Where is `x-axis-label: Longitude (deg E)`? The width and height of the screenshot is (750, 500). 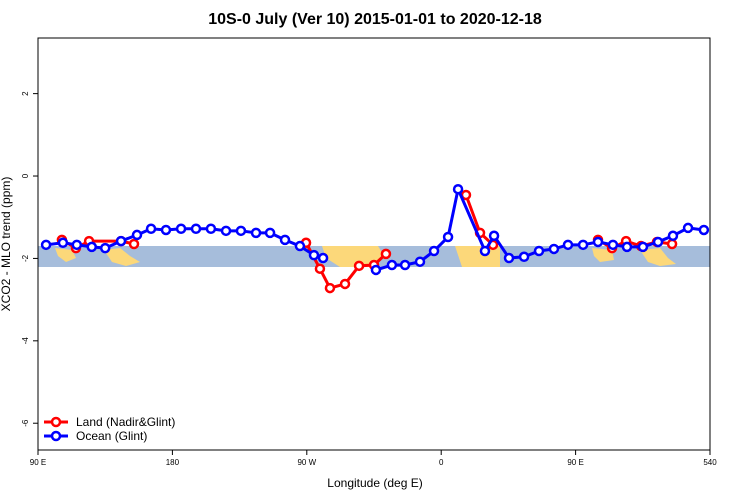
x-axis-label: Longitude (deg E) is located at coordinates (374, 483).